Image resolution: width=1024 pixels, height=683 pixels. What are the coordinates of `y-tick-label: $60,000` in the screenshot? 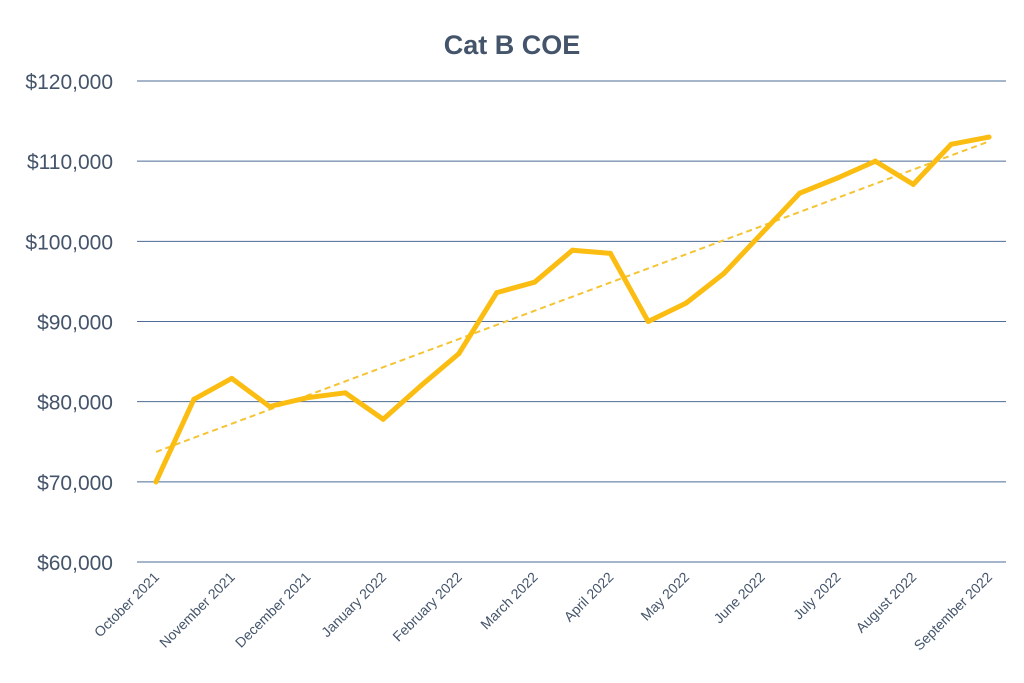 It's located at (75, 563).